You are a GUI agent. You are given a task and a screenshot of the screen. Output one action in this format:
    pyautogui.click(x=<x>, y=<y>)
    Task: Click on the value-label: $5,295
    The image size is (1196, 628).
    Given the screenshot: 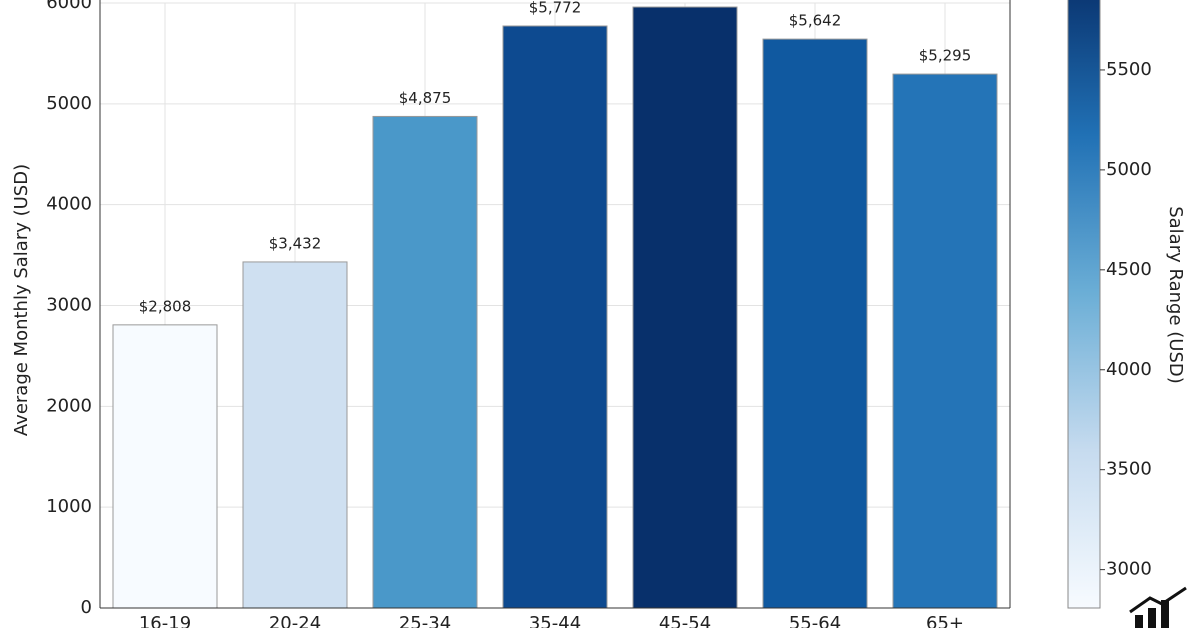 What is the action you would take?
    pyautogui.click(x=945, y=56)
    